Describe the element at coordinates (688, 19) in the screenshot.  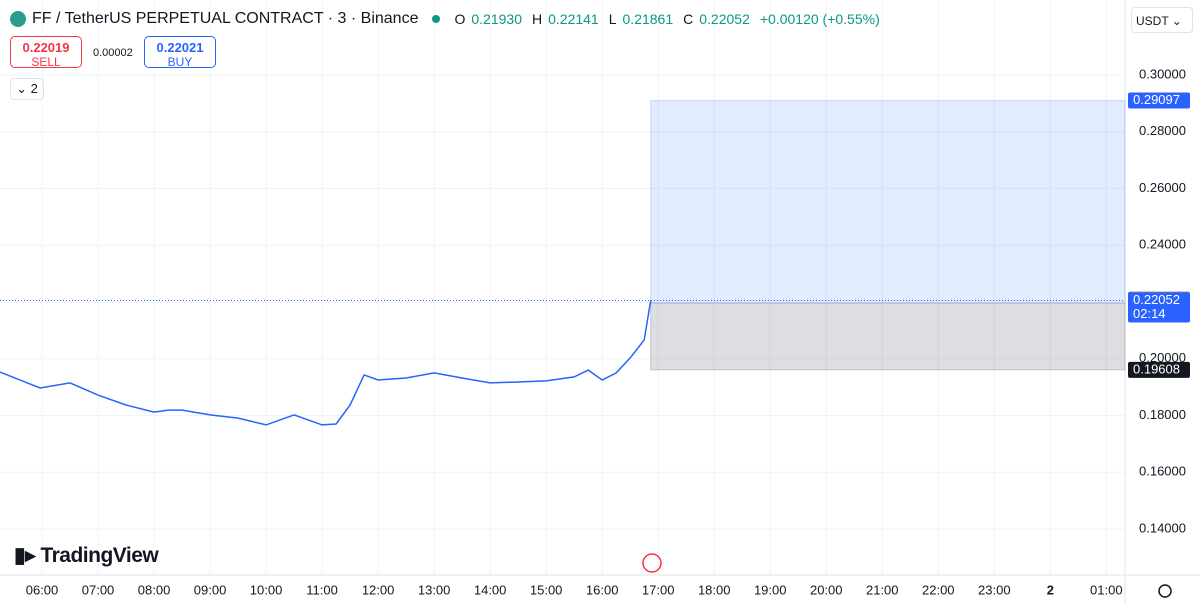
I see `ohlc-key: C` at that location.